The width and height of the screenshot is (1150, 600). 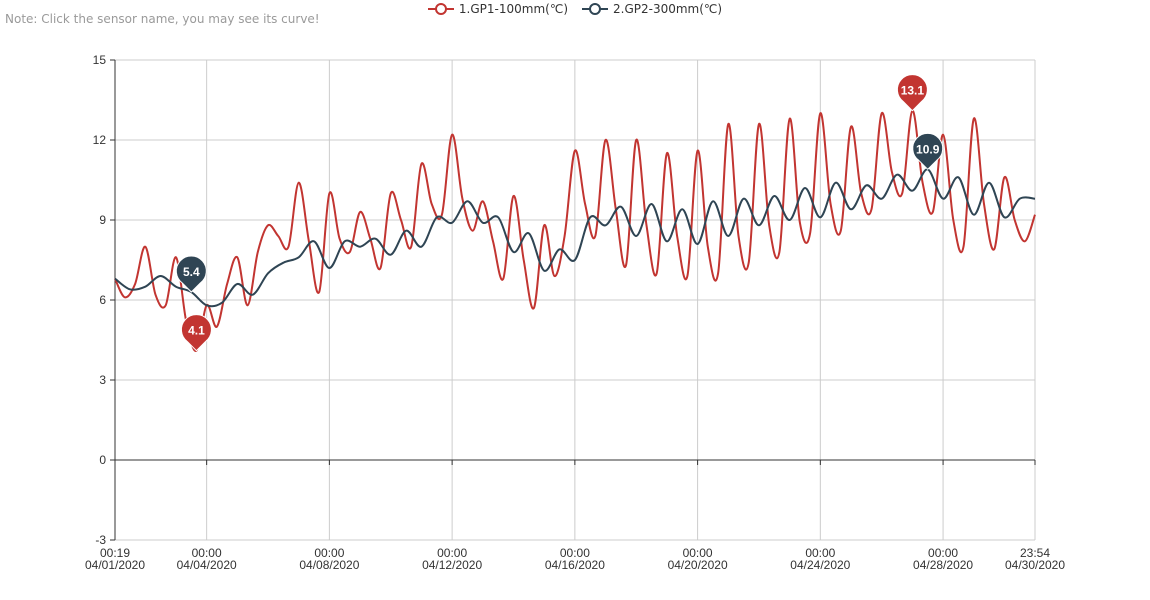 What do you see at coordinates (102, 380) in the screenshot?
I see `y-tick-label: 3` at bounding box center [102, 380].